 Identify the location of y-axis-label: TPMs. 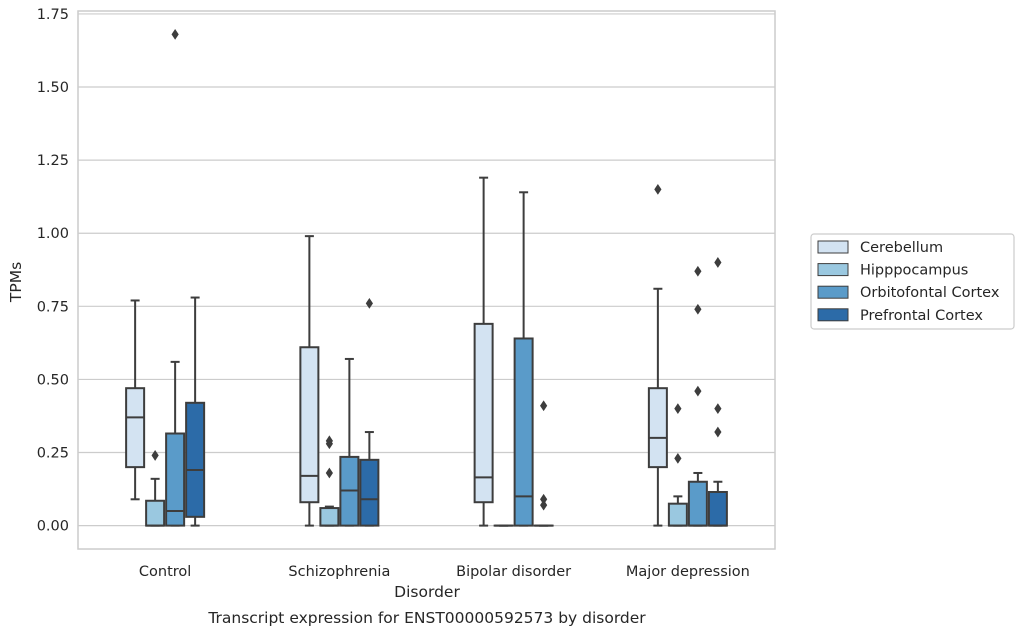
(16, 282).